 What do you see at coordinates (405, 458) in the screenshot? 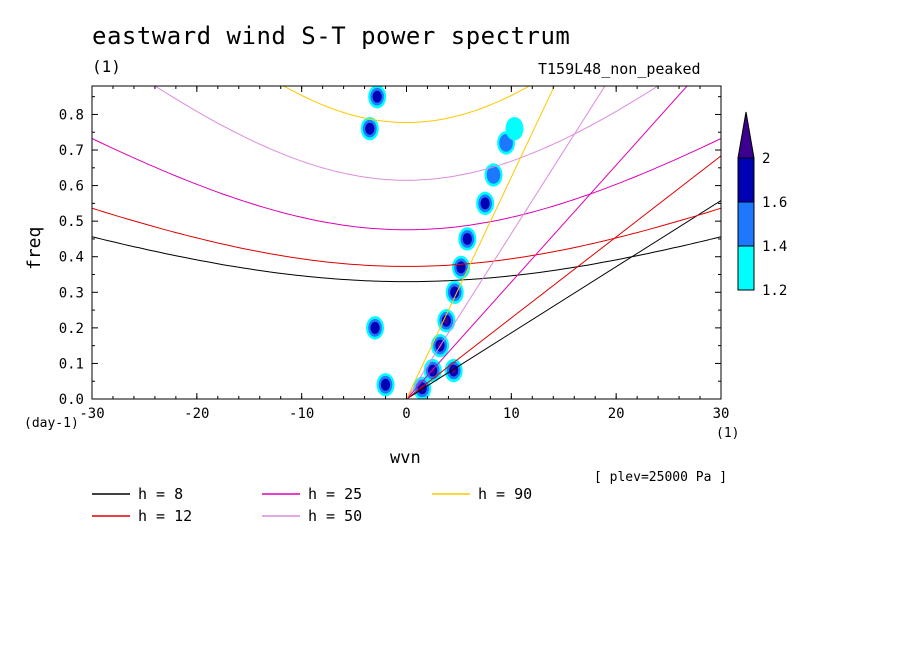
I see `x-axis-label: wvn` at bounding box center [405, 458].